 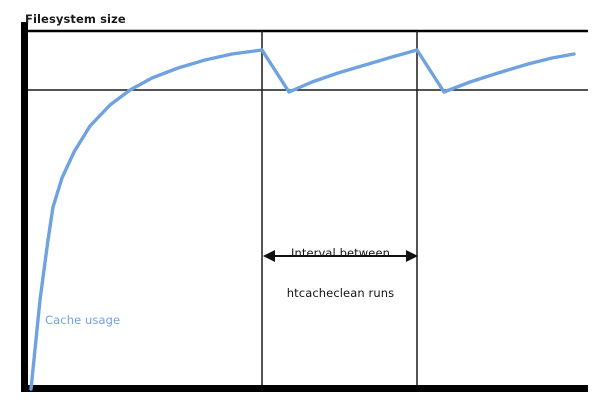 I want to click on interval-annotation-label: Interval between htcacheclean runs, so click(x=340, y=274).